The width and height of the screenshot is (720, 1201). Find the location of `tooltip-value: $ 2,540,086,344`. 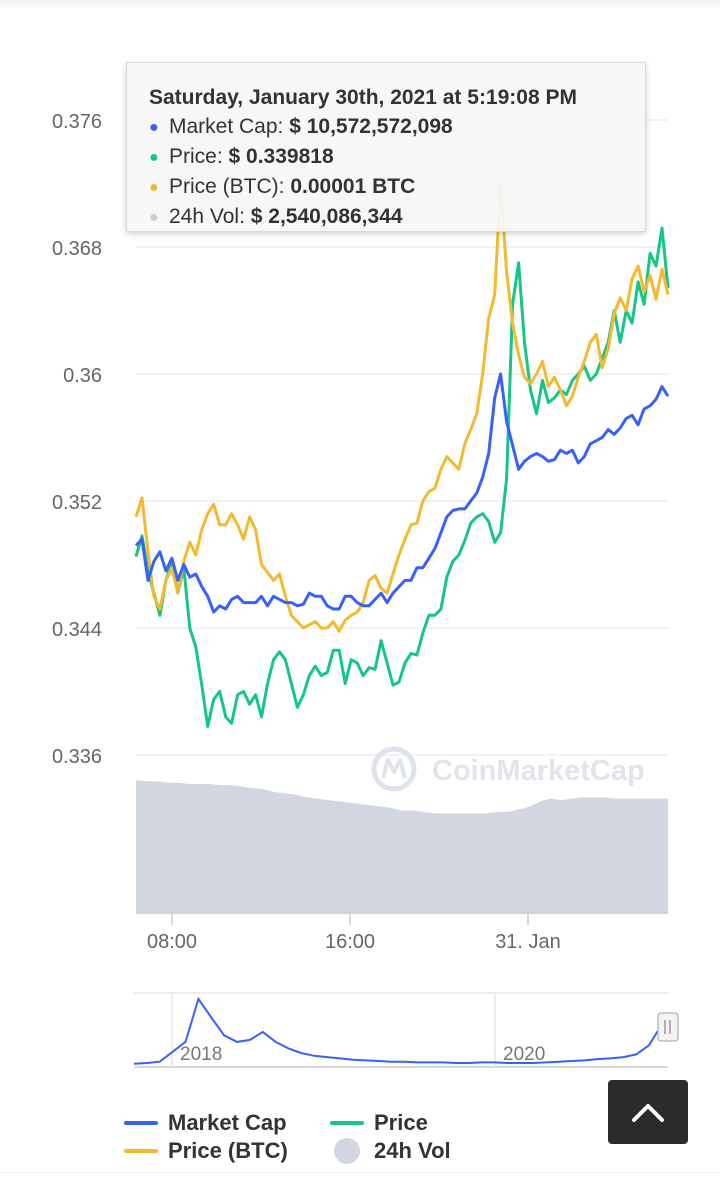

tooltip-value: $ 2,540,086,344 is located at coordinates (326, 216).